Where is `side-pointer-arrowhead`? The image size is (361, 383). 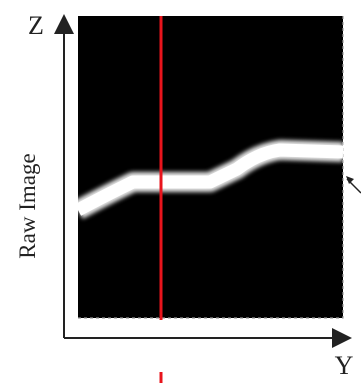
side-pointer-arrowhead is located at coordinates (350, 180).